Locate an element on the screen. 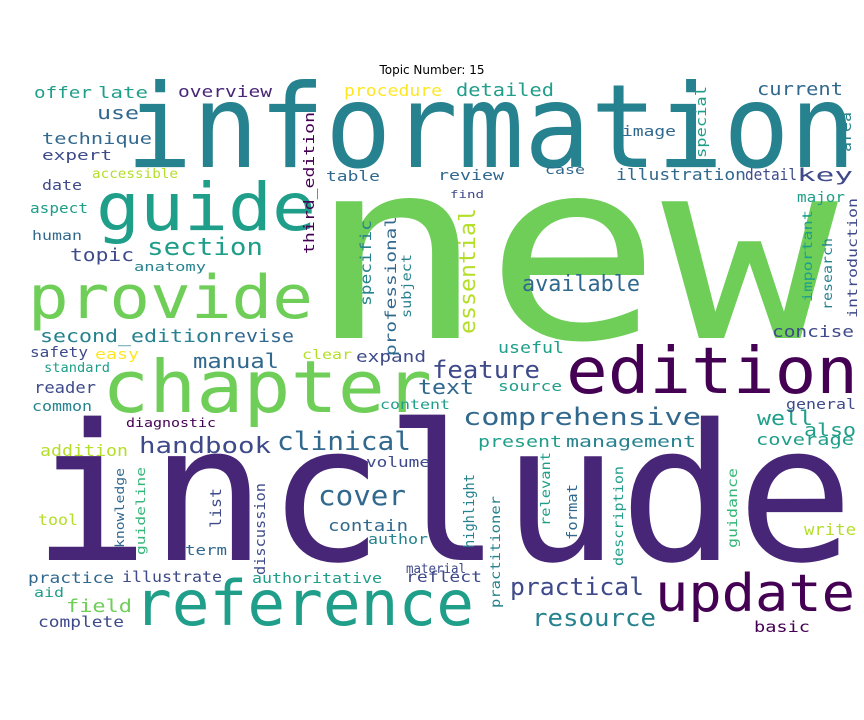  word-technique: technique is located at coordinates (97, 138).